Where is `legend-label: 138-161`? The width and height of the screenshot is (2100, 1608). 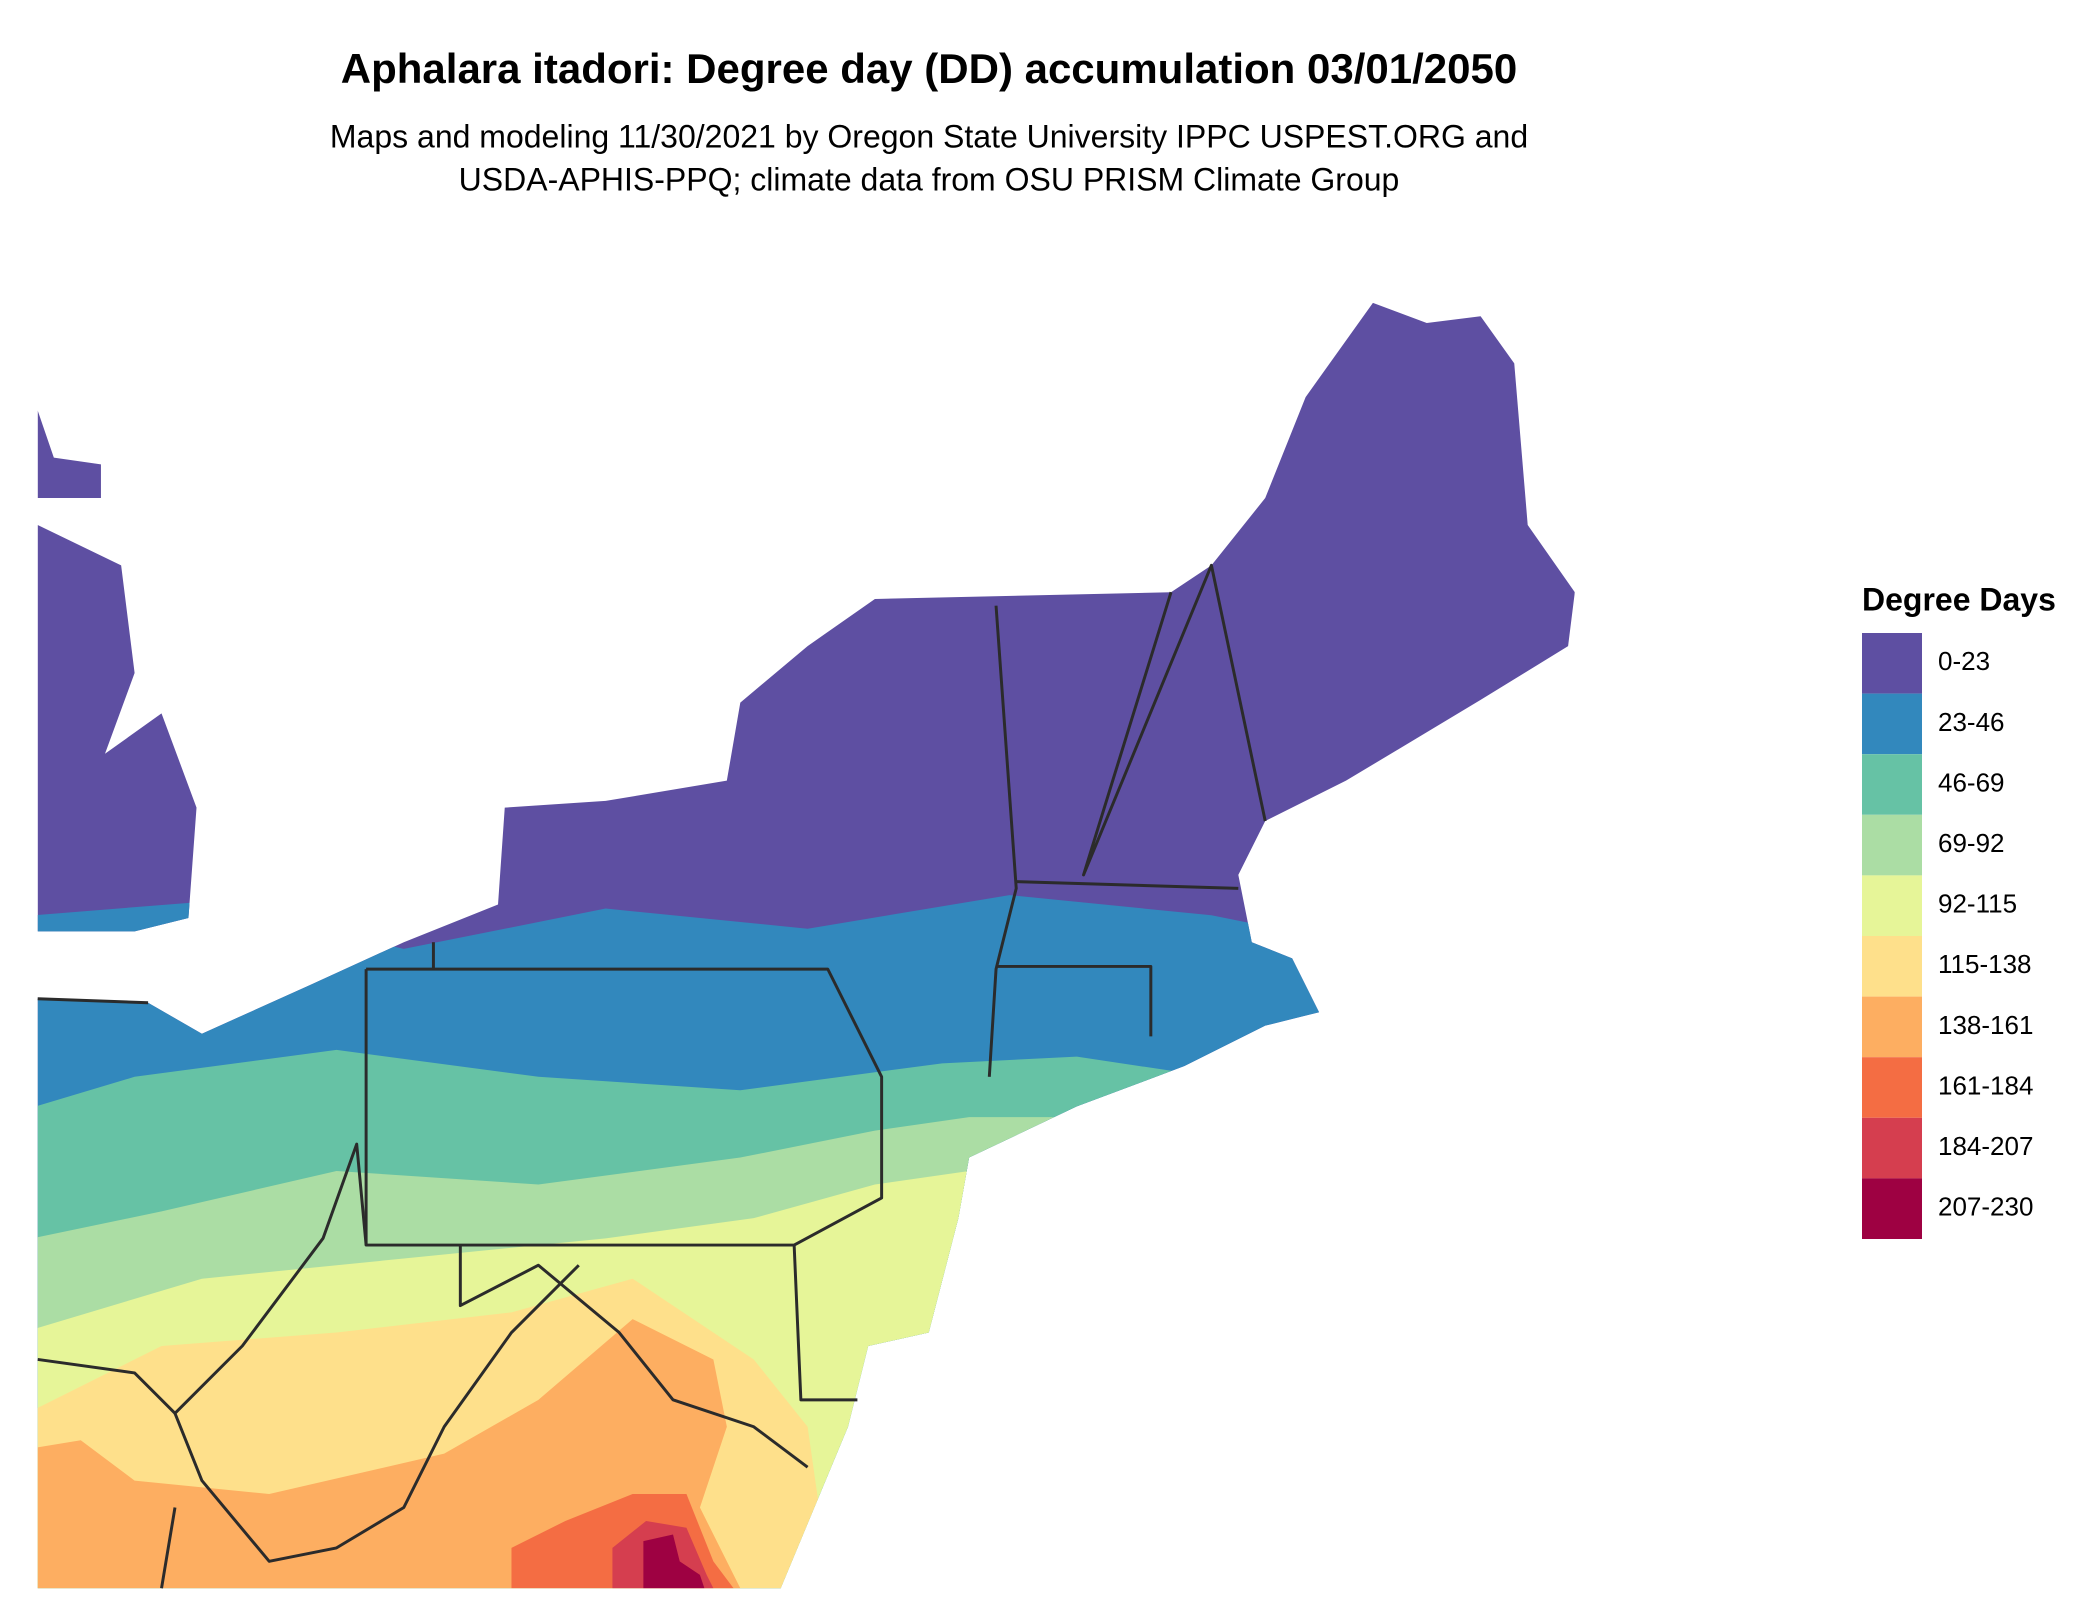
legend-label: 138-161 is located at coordinates (1985, 1025).